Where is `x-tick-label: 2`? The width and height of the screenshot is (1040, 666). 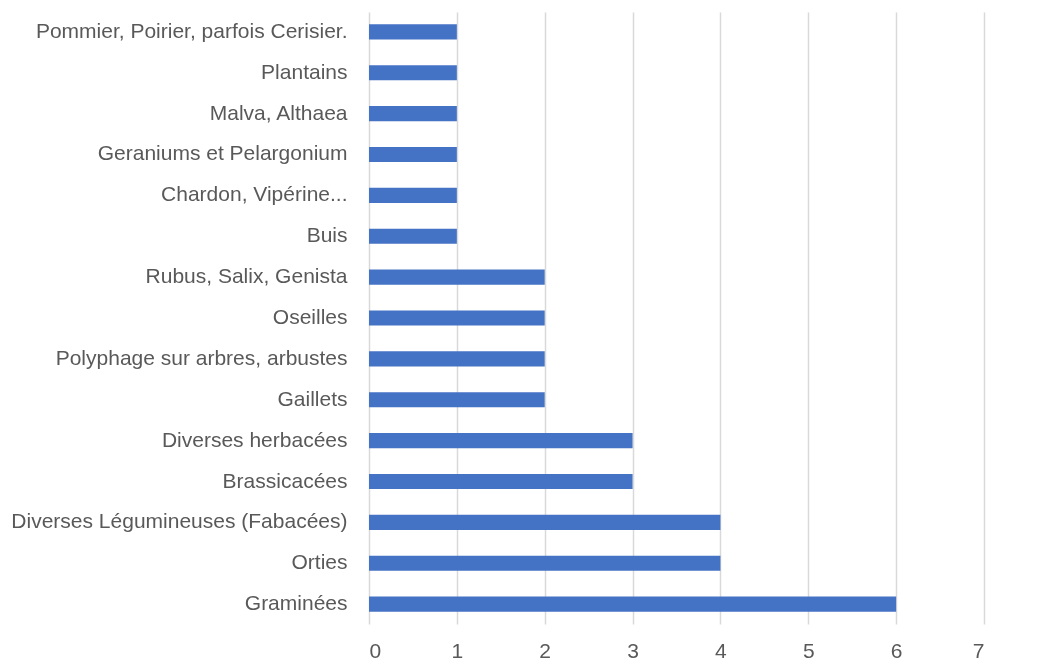
x-tick-label: 2 is located at coordinates (545, 650).